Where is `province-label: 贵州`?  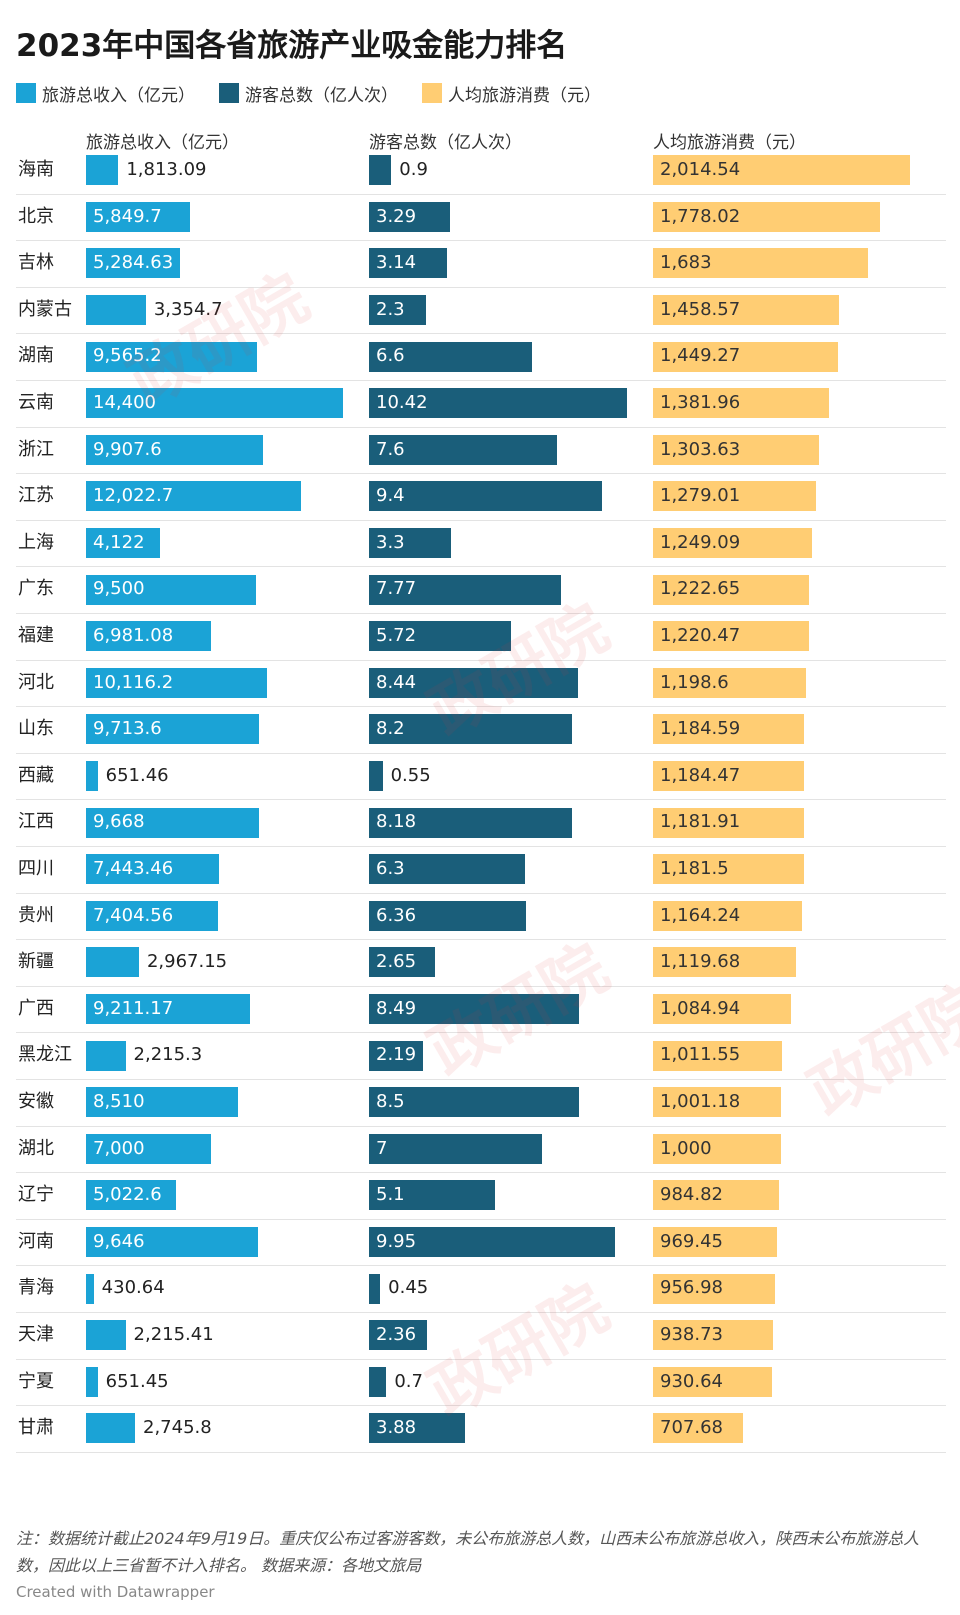
province-label: 贵州 is located at coordinates (36, 915).